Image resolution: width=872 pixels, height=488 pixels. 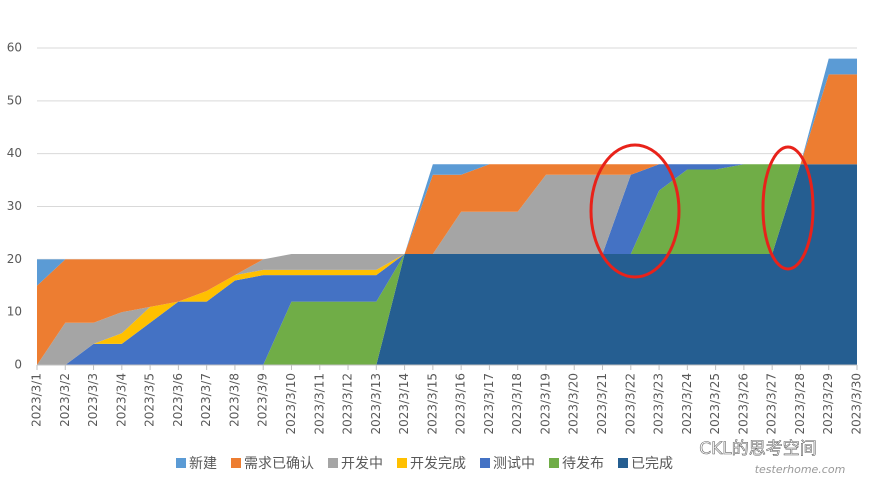 What do you see at coordinates (279, 464) in the screenshot?
I see `legend-label: 需求已确认` at bounding box center [279, 464].